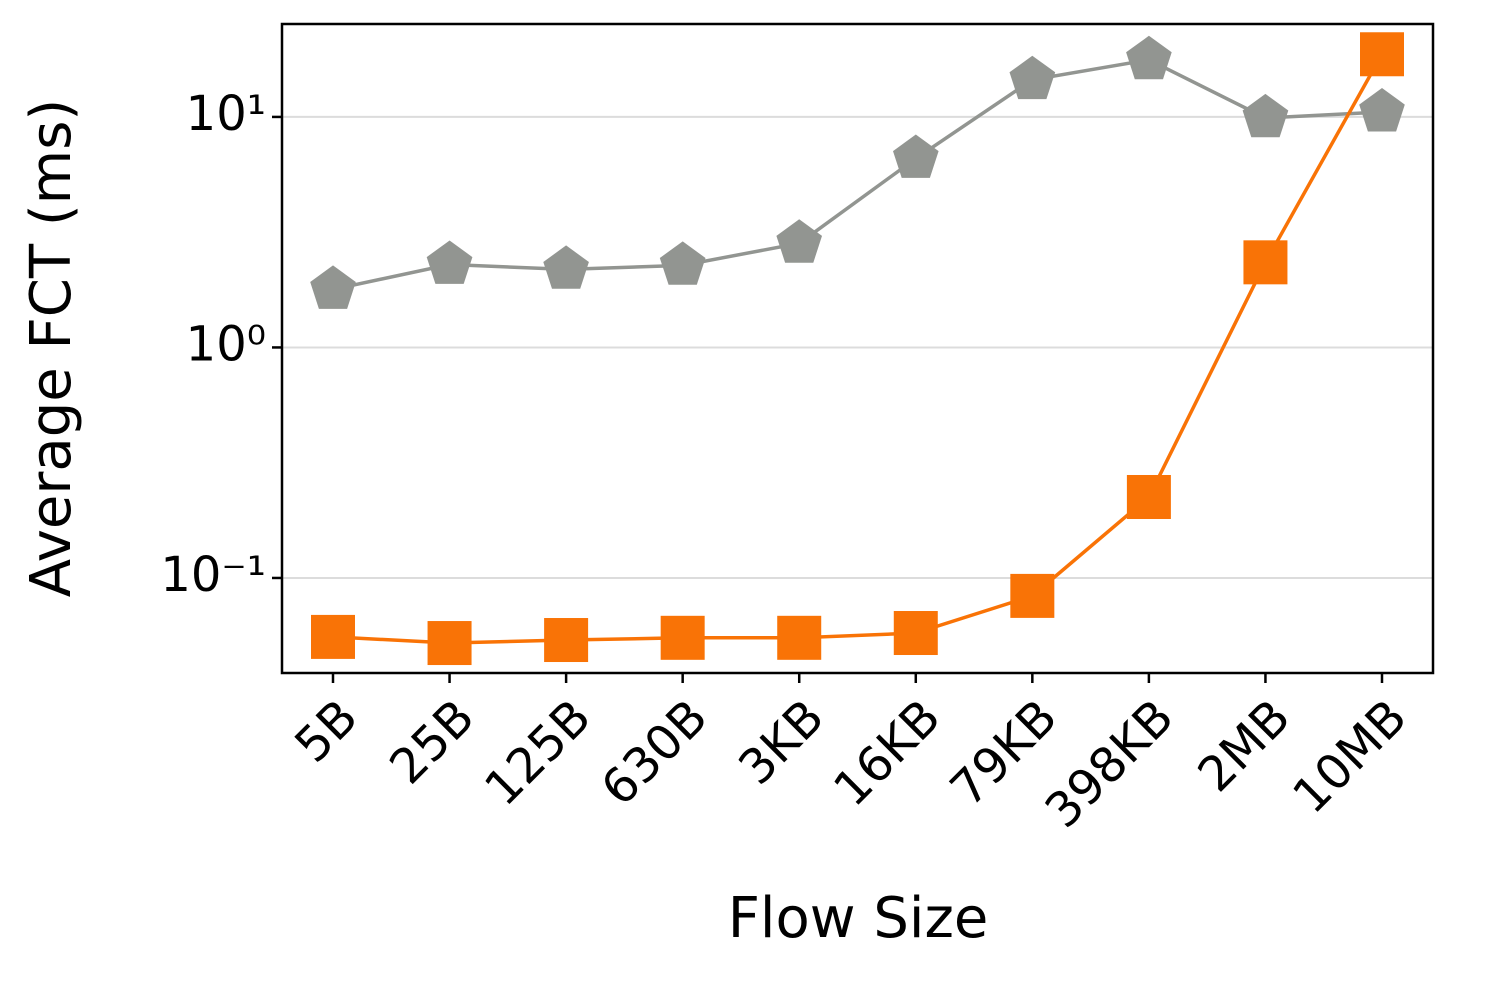  What do you see at coordinates (858, 918) in the screenshot?
I see `x-axis-label: Flow Size` at bounding box center [858, 918].